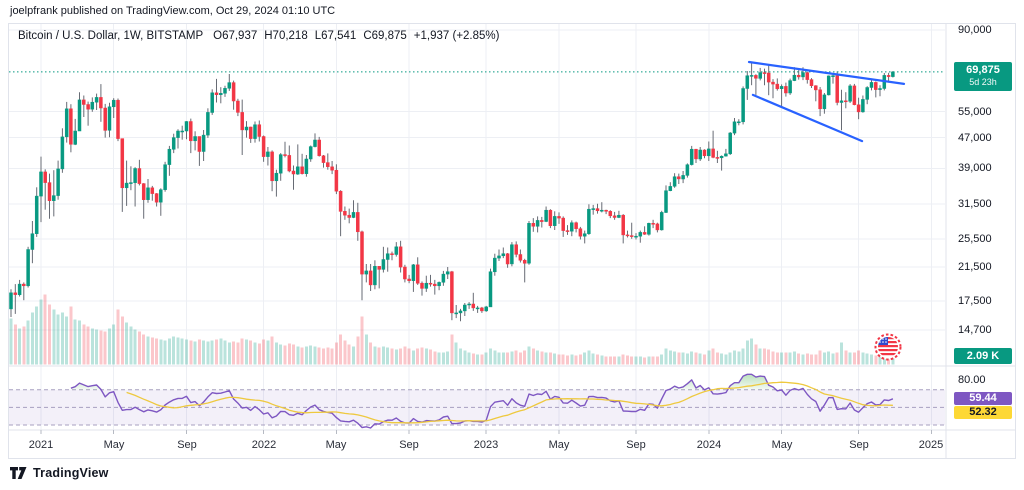 This screenshot has width=1024, height=490. Describe the element at coordinates (975, 301) in the screenshot. I see `price-tick-label: 17,500` at that location.